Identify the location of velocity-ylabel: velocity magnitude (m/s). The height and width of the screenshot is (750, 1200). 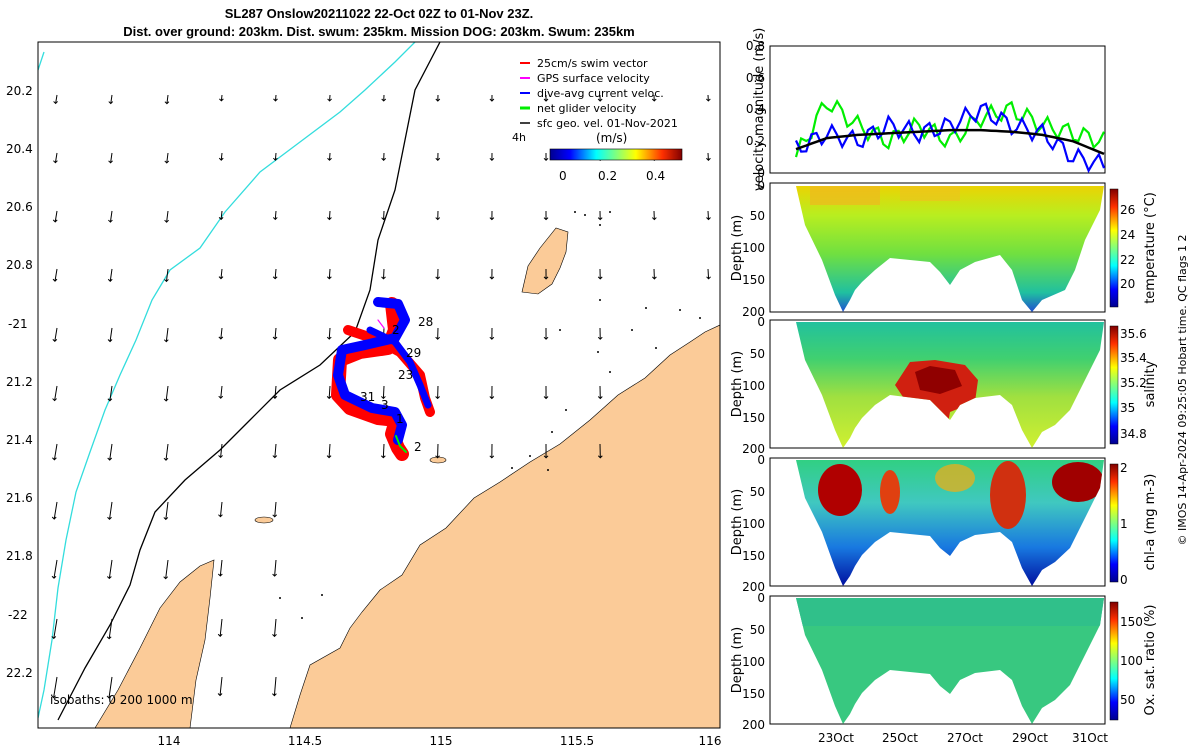
(759, 109).